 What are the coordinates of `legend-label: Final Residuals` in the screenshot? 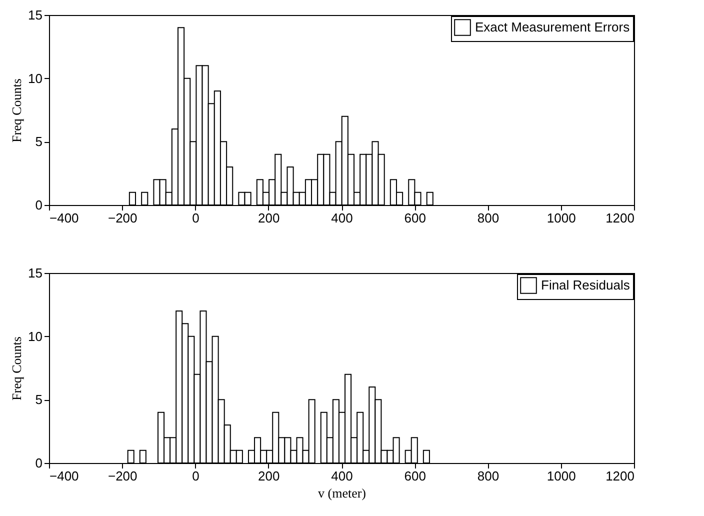 It's located at (585, 285).